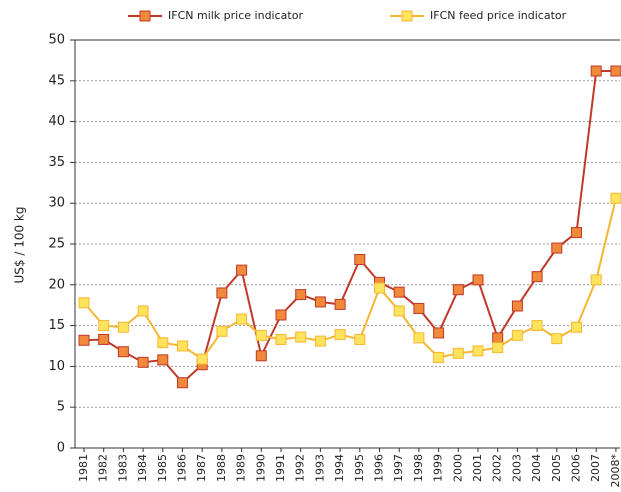  I want to click on x-tick-label: 1998, so click(418, 468).